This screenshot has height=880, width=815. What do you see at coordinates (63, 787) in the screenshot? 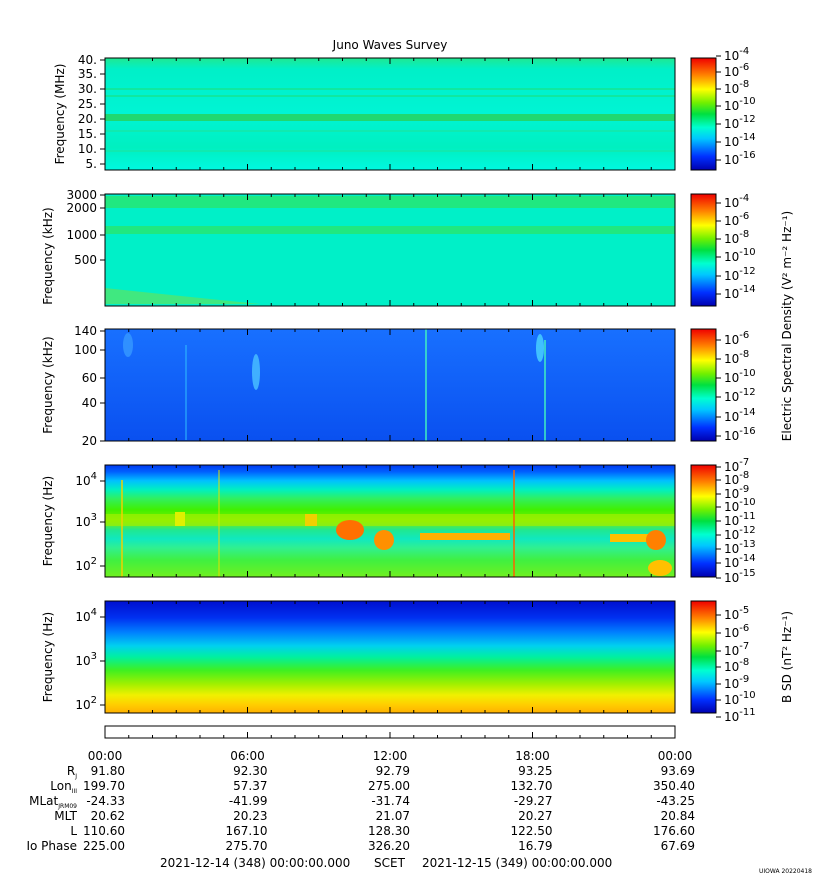
I see `ephemeris-label: LonIII` at bounding box center [63, 787].